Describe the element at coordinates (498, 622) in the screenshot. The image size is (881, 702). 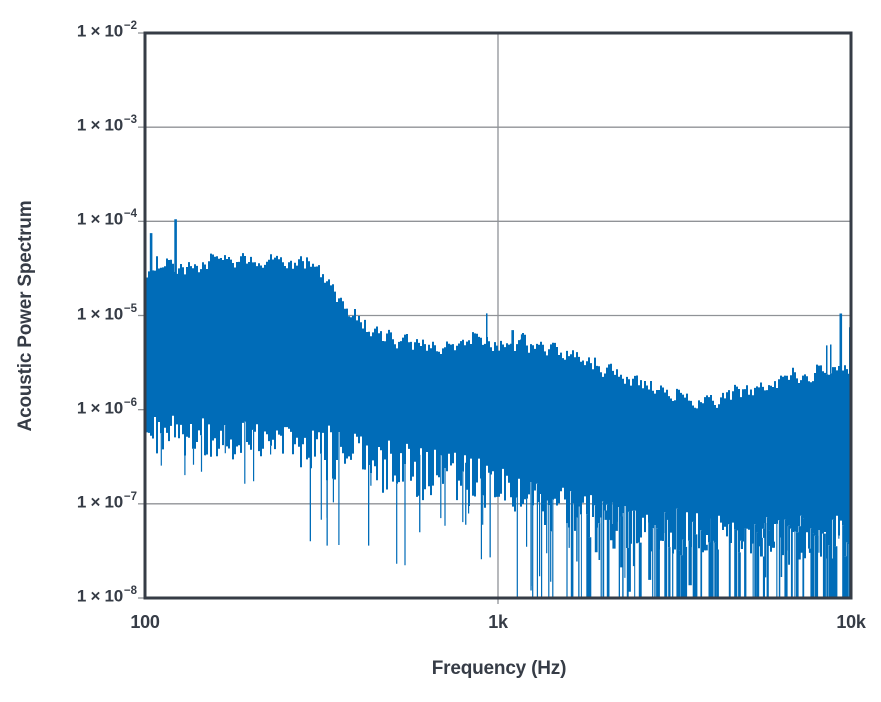
I see `x-tick-label: 1k` at that location.